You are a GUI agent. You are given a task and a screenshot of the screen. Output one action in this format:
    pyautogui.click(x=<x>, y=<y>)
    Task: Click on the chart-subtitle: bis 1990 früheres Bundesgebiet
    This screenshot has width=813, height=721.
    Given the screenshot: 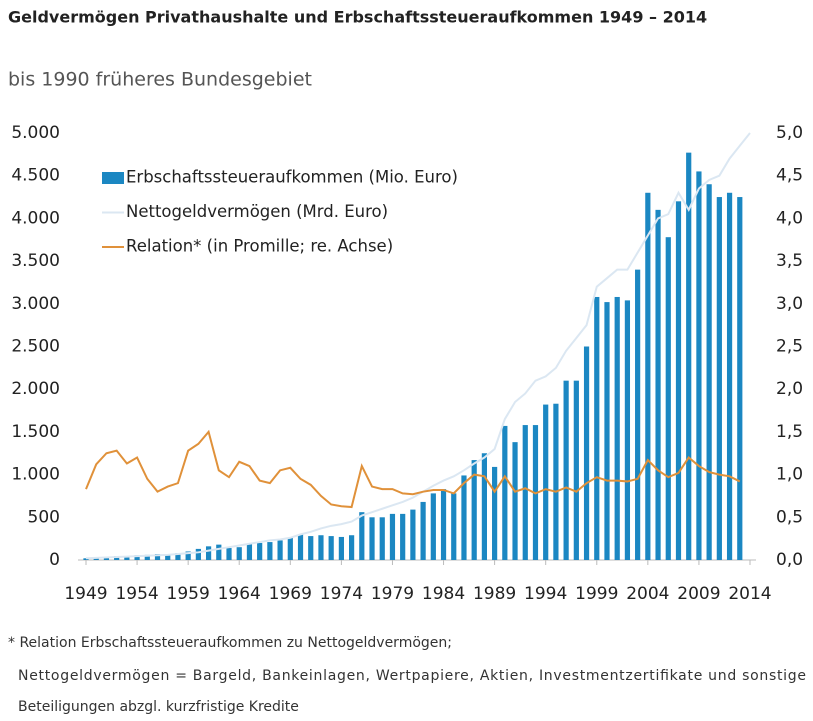 What is the action you would take?
    pyautogui.click(x=160, y=80)
    